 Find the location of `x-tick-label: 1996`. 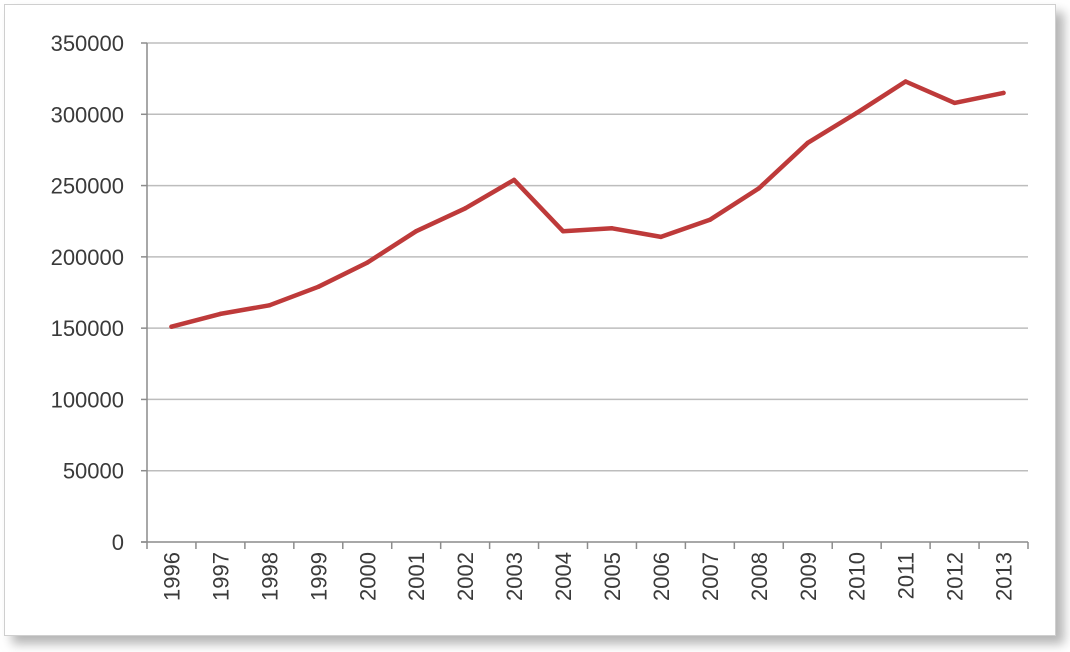

x-tick-label: 1996 is located at coordinates (171, 576).